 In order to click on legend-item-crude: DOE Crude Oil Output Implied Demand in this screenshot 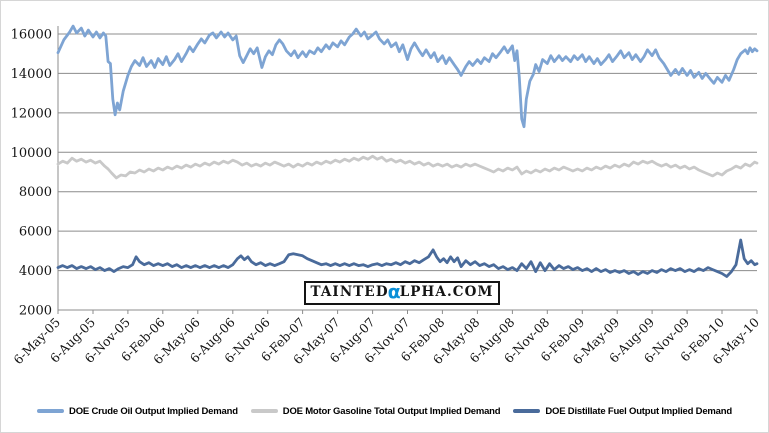, I will do `click(137, 411)`.